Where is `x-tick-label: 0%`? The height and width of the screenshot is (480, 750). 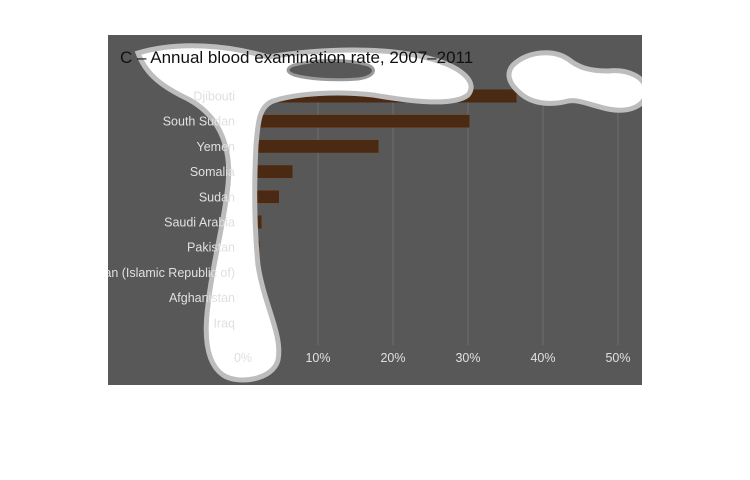 x-tick-label: 0% is located at coordinates (243, 358).